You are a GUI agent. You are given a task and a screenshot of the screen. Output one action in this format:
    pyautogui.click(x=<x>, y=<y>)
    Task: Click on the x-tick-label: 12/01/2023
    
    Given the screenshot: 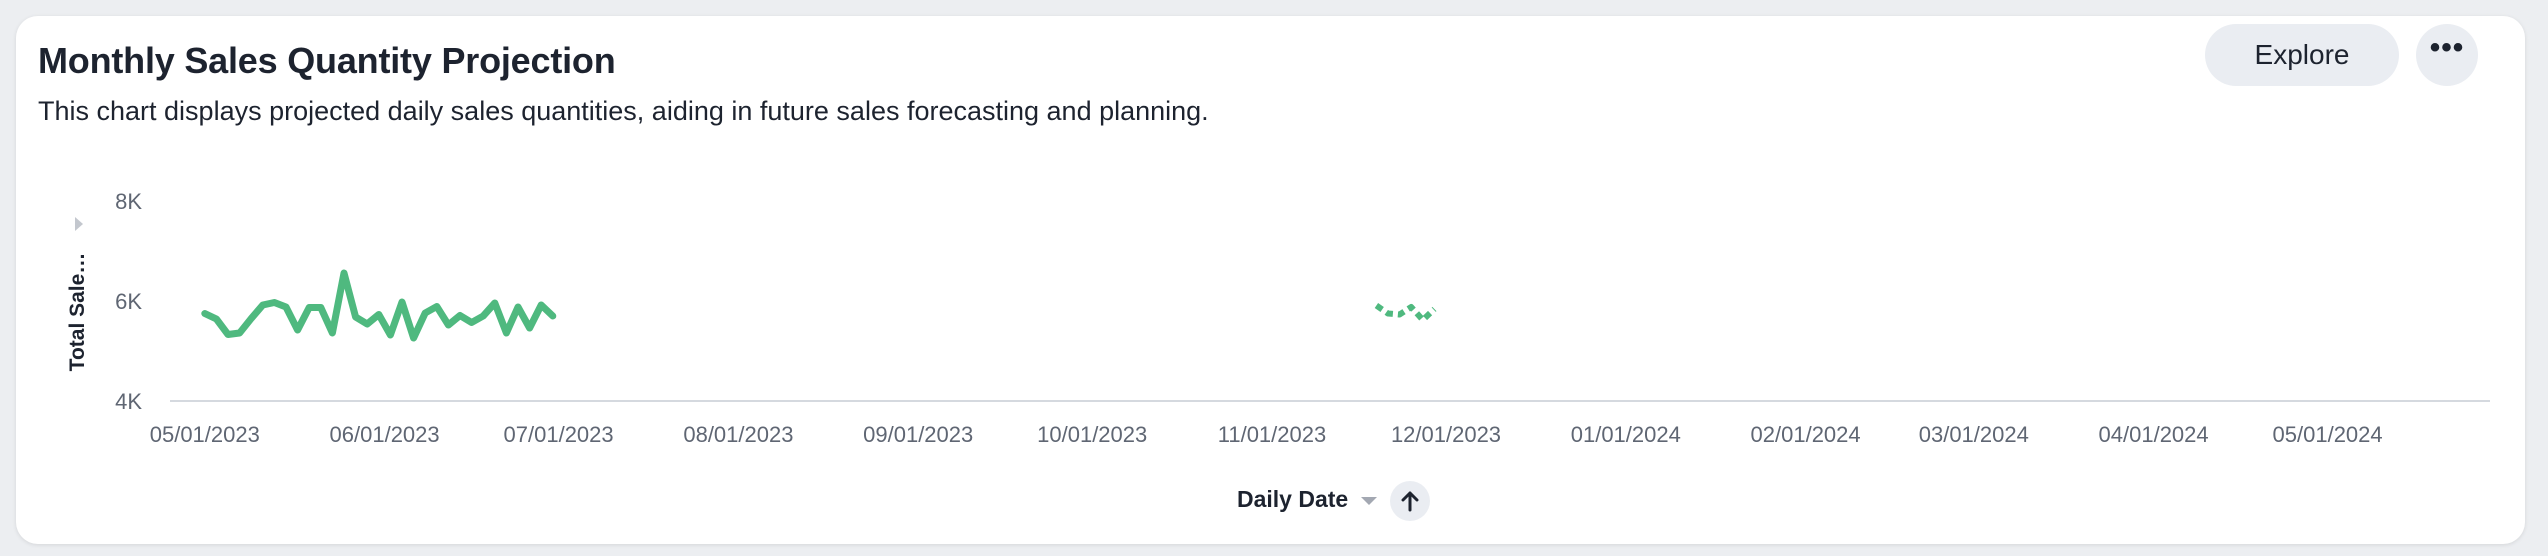 What is the action you would take?
    pyautogui.click(x=1446, y=434)
    